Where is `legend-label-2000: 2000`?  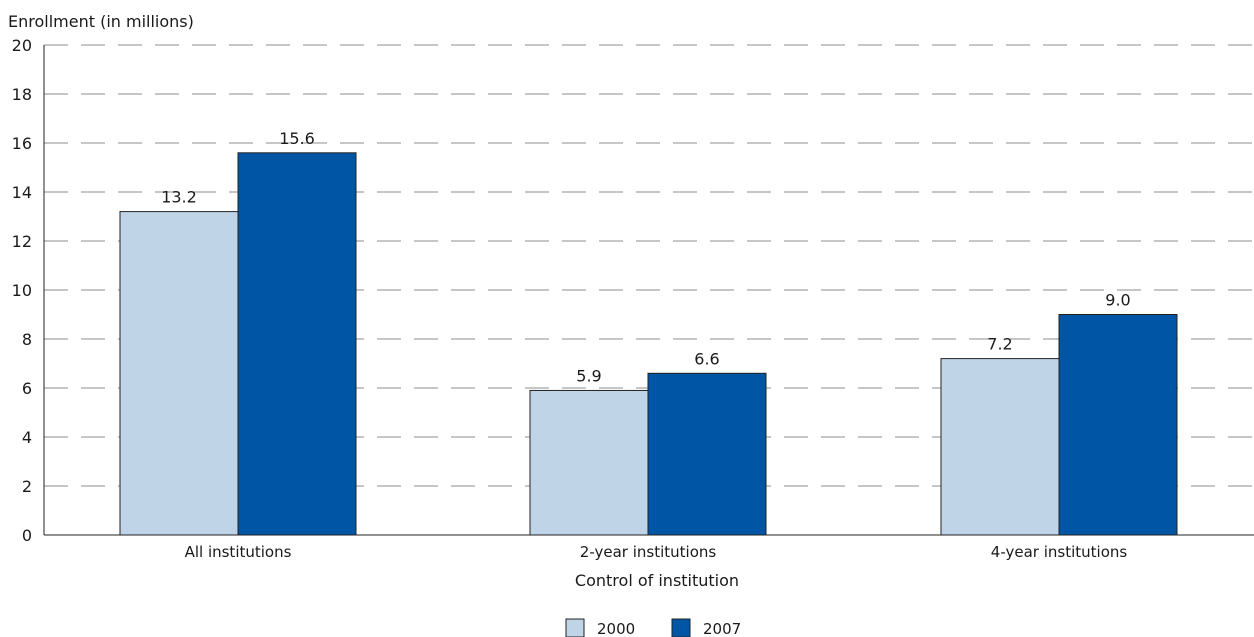 legend-label-2000: 2000 is located at coordinates (616, 628).